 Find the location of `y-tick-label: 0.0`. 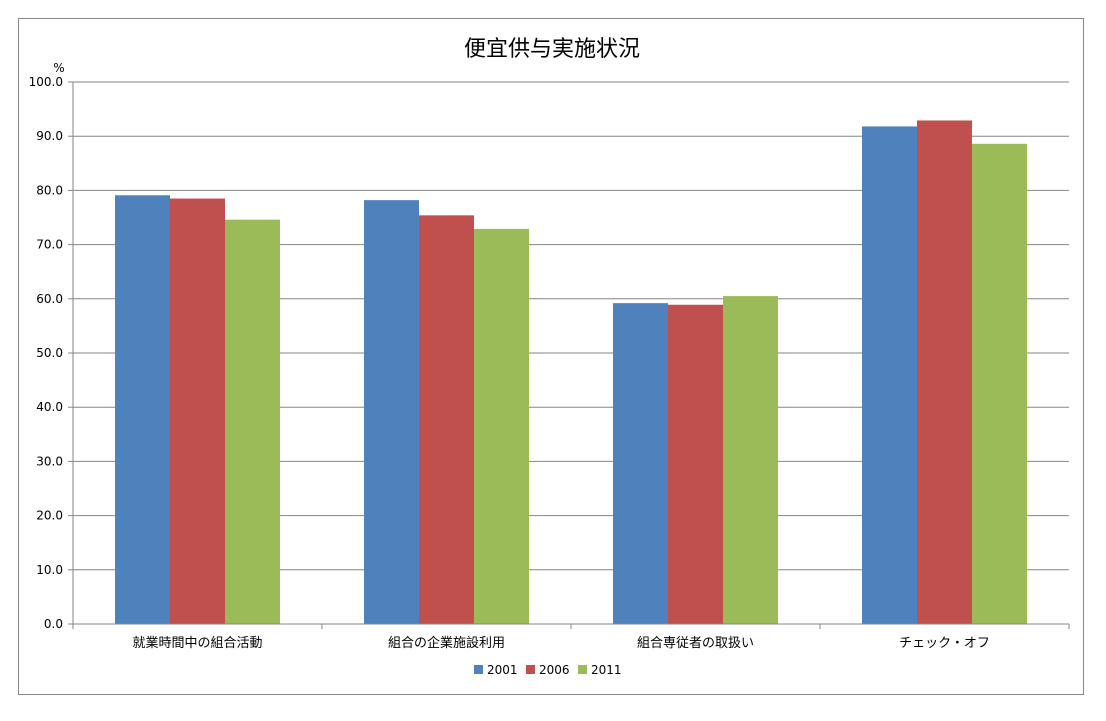

y-tick-label: 0.0 is located at coordinates (53, 624).